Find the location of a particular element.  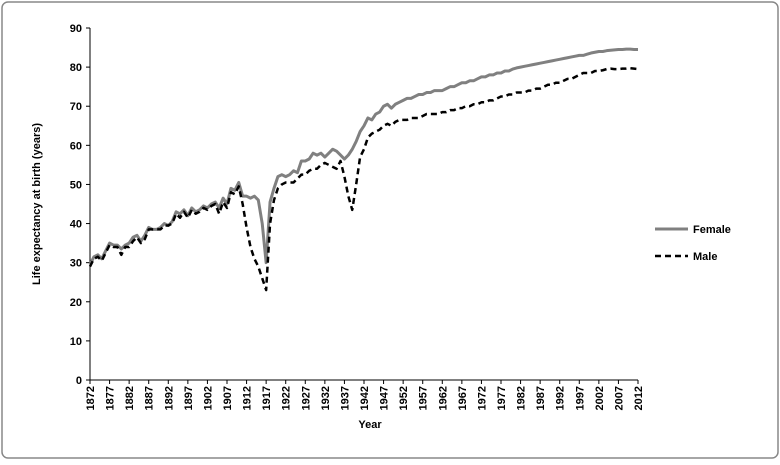

x-tick-label: 1982 is located at coordinates (522, 398).